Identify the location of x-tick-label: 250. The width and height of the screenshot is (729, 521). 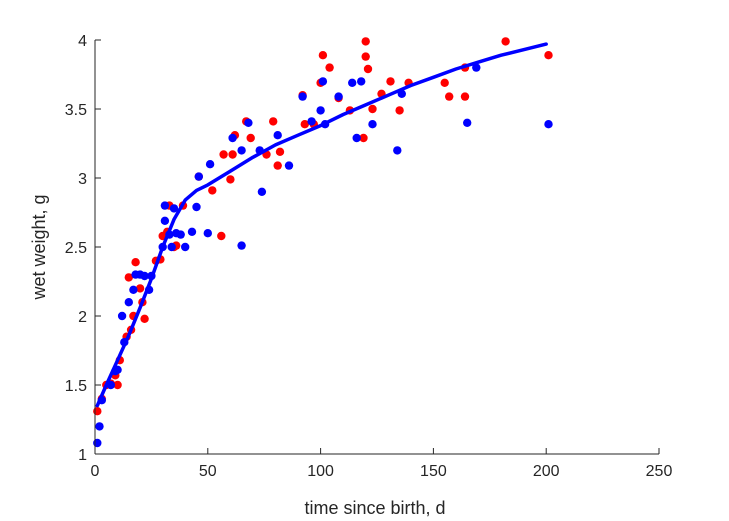
(659, 471).